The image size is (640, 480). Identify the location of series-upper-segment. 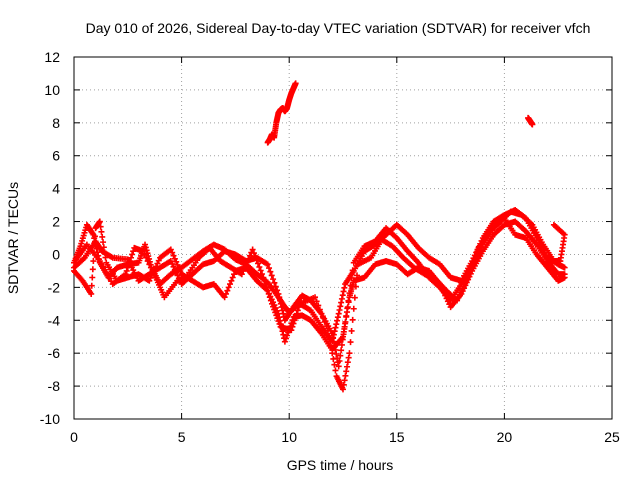
(281, 113).